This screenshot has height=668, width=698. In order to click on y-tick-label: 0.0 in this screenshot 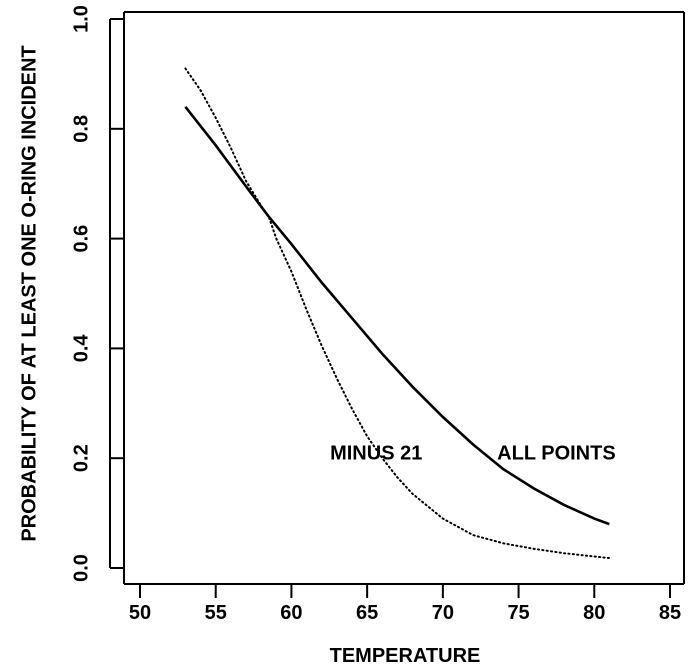, I will do `click(81, 568)`.